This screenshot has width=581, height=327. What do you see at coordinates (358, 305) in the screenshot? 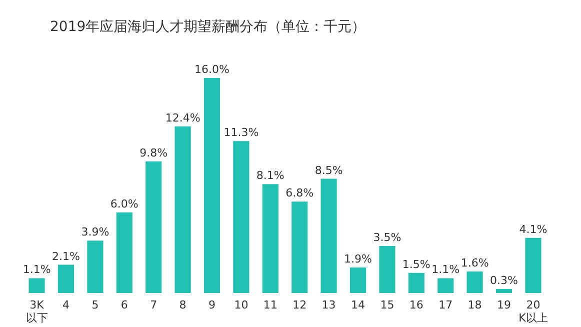
I see `x-tick-label: 14` at bounding box center [358, 305].